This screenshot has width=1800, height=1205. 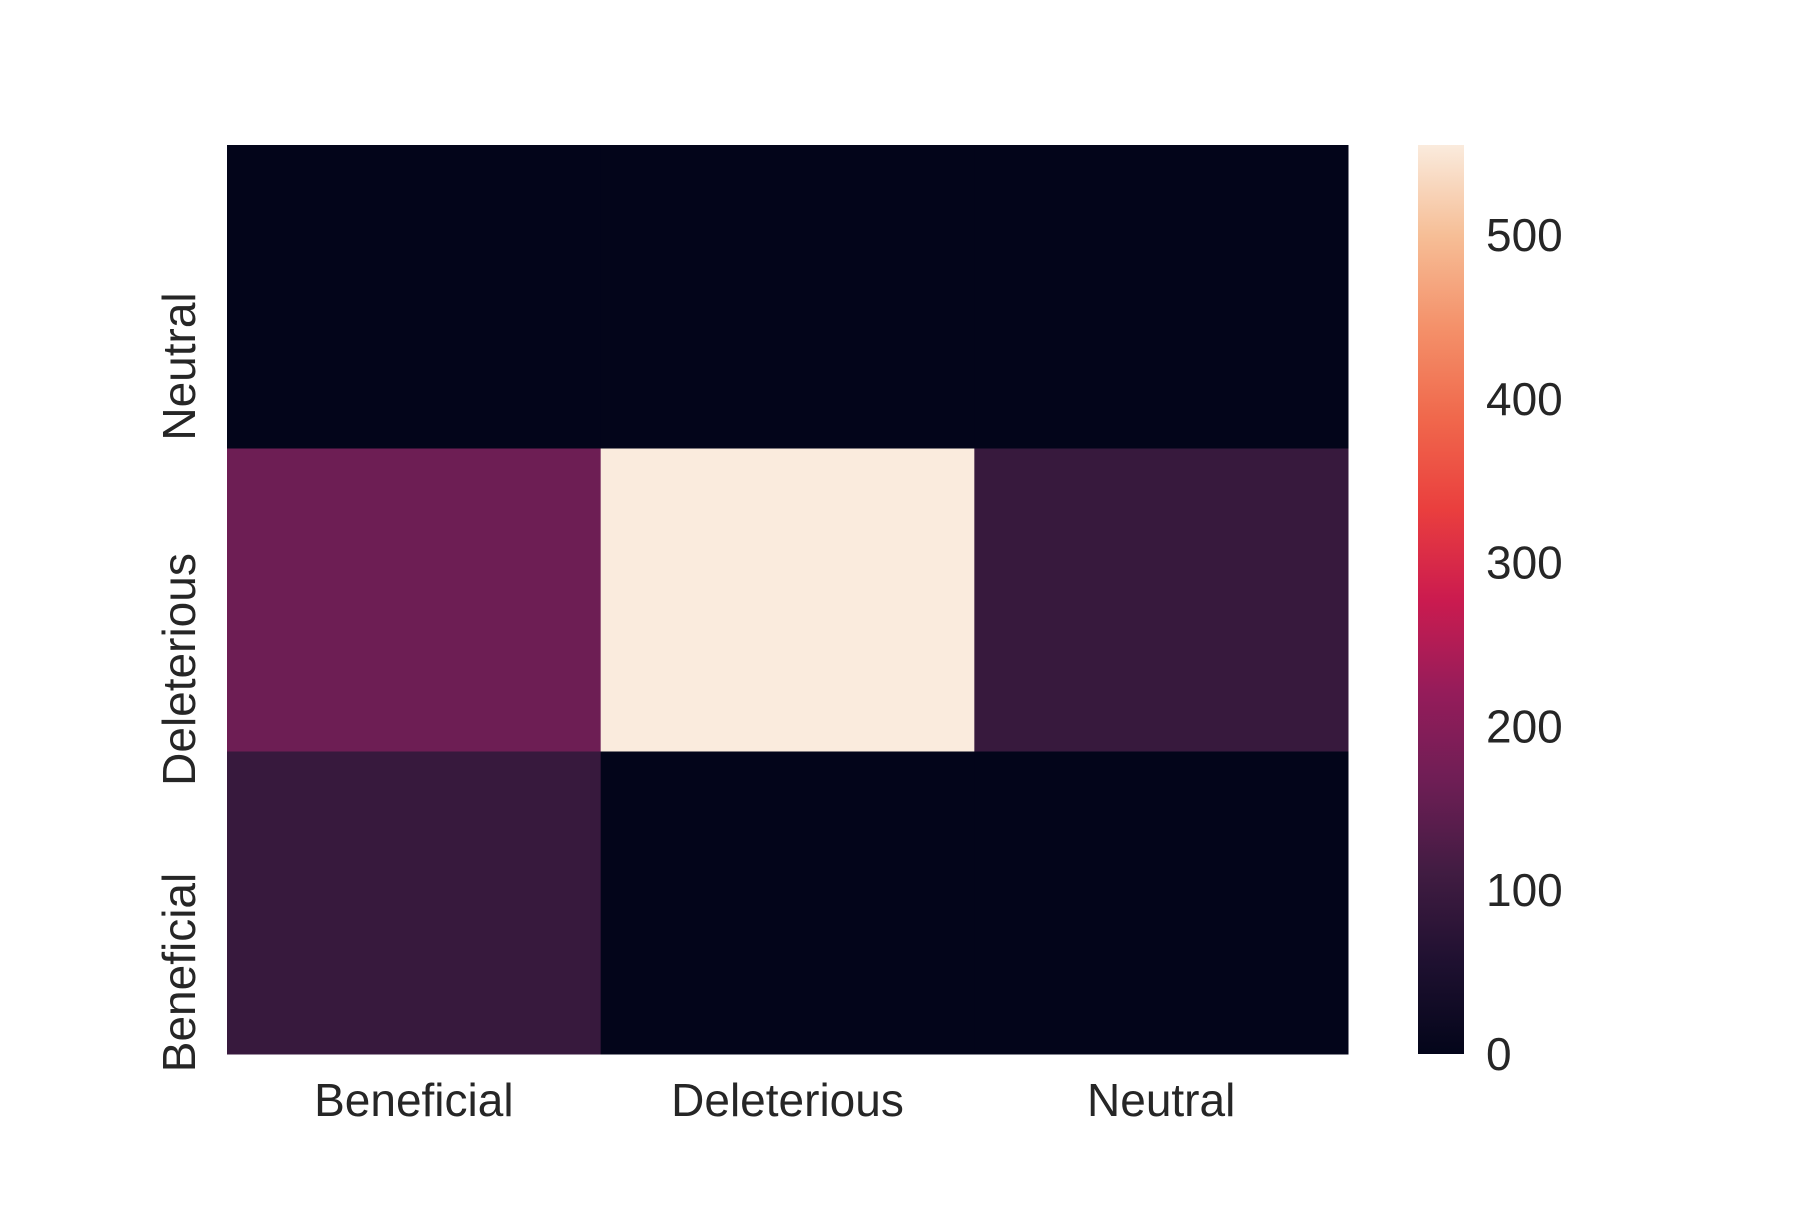 What do you see at coordinates (787, 903) in the screenshot?
I see `heatmap-cell-beneficial-deleterious` at bounding box center [787, 903].